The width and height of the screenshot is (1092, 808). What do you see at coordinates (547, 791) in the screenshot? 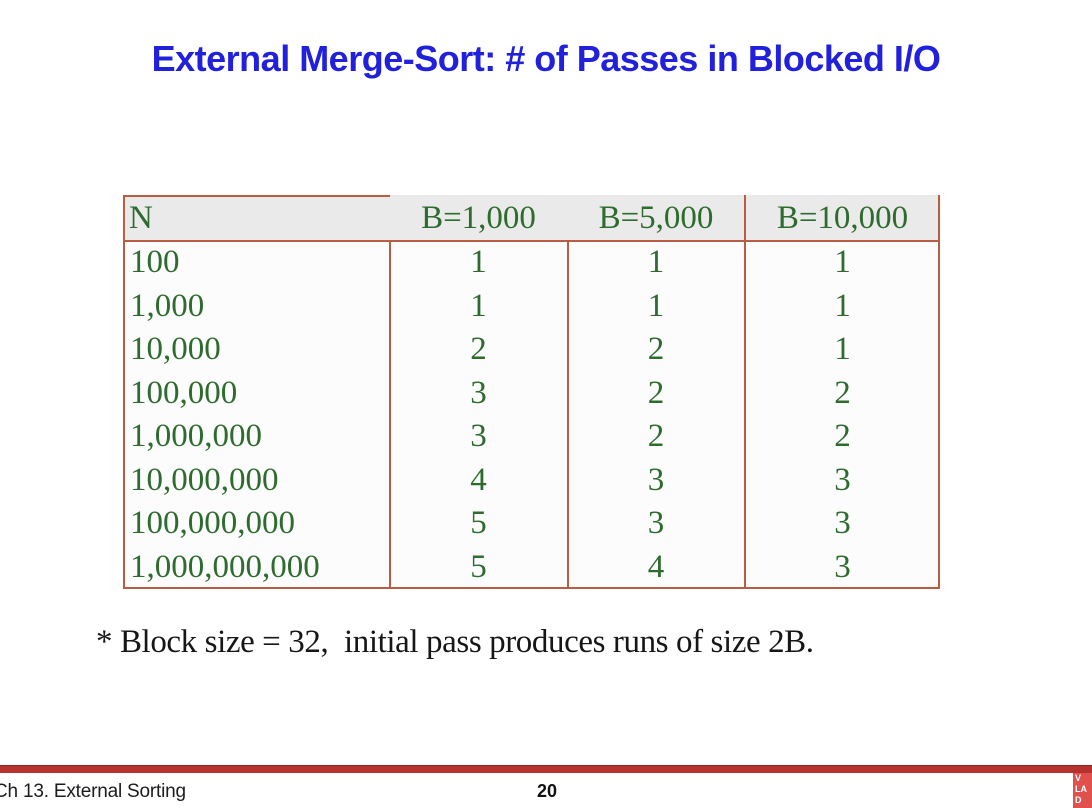
I see `footer-page-number: 20` at bounding box center [547, 791].